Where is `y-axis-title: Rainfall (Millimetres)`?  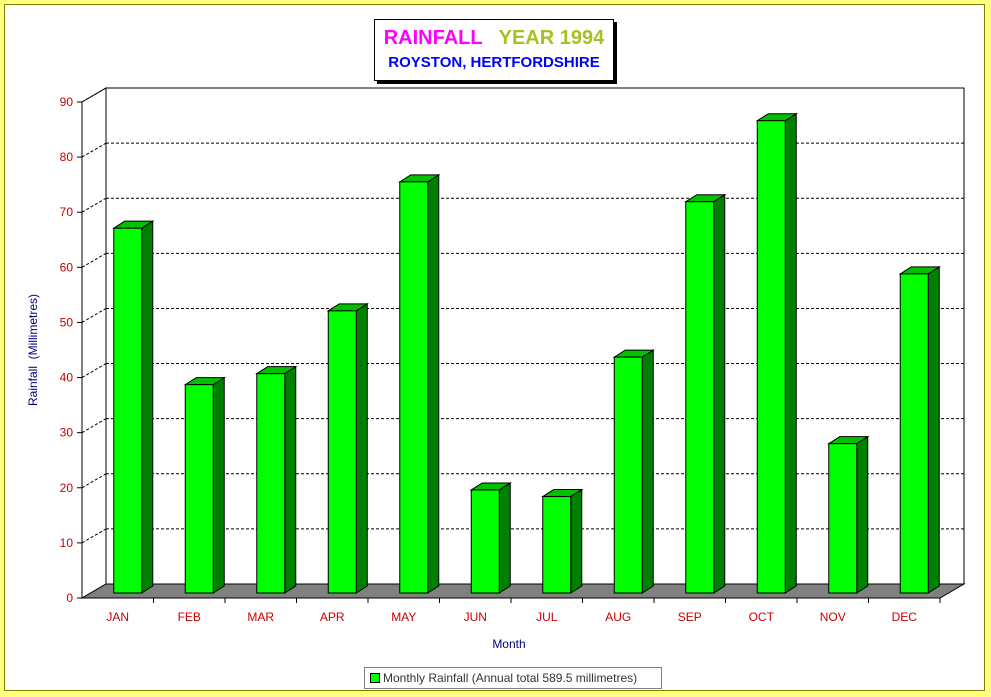
y-axis-title: Rainfall (Millimetres) is located at coordinates (33, 350).